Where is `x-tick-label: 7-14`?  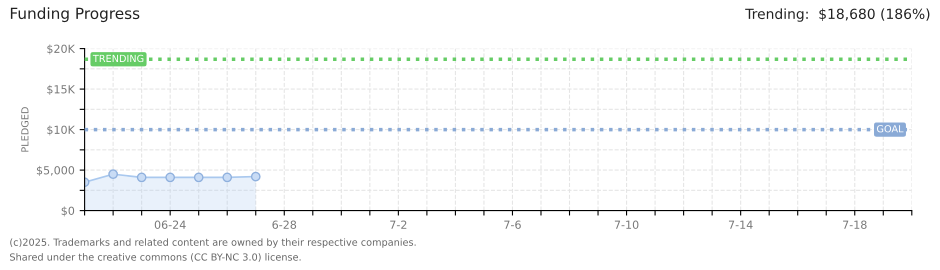 x-tick-label: 7-14 is located at coordinates (740, 224).